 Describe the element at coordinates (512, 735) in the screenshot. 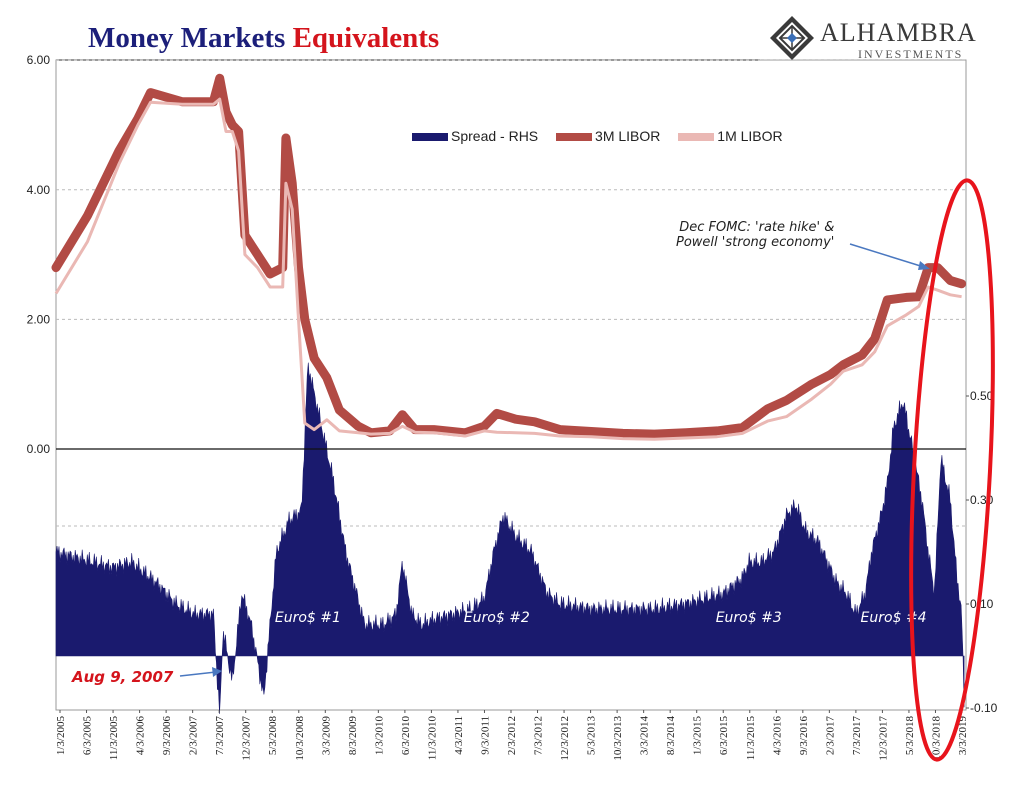

I see `x-tick-label: 2/3/2012` at that location.